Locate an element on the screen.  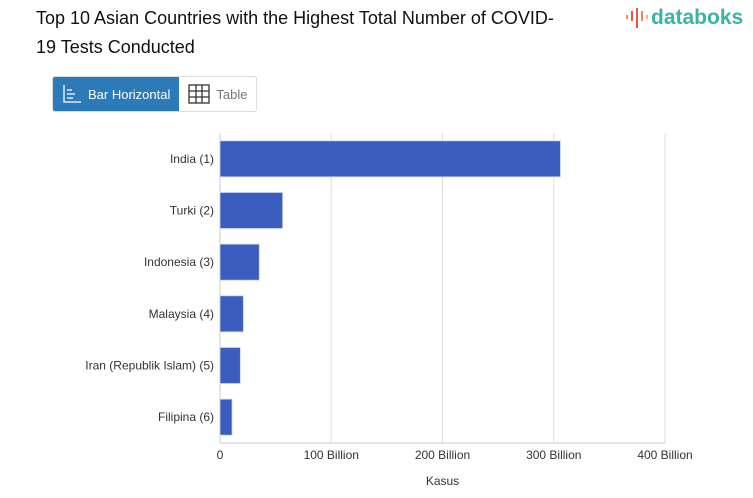
logo-text: databoks is located at coordinates (697, 17).